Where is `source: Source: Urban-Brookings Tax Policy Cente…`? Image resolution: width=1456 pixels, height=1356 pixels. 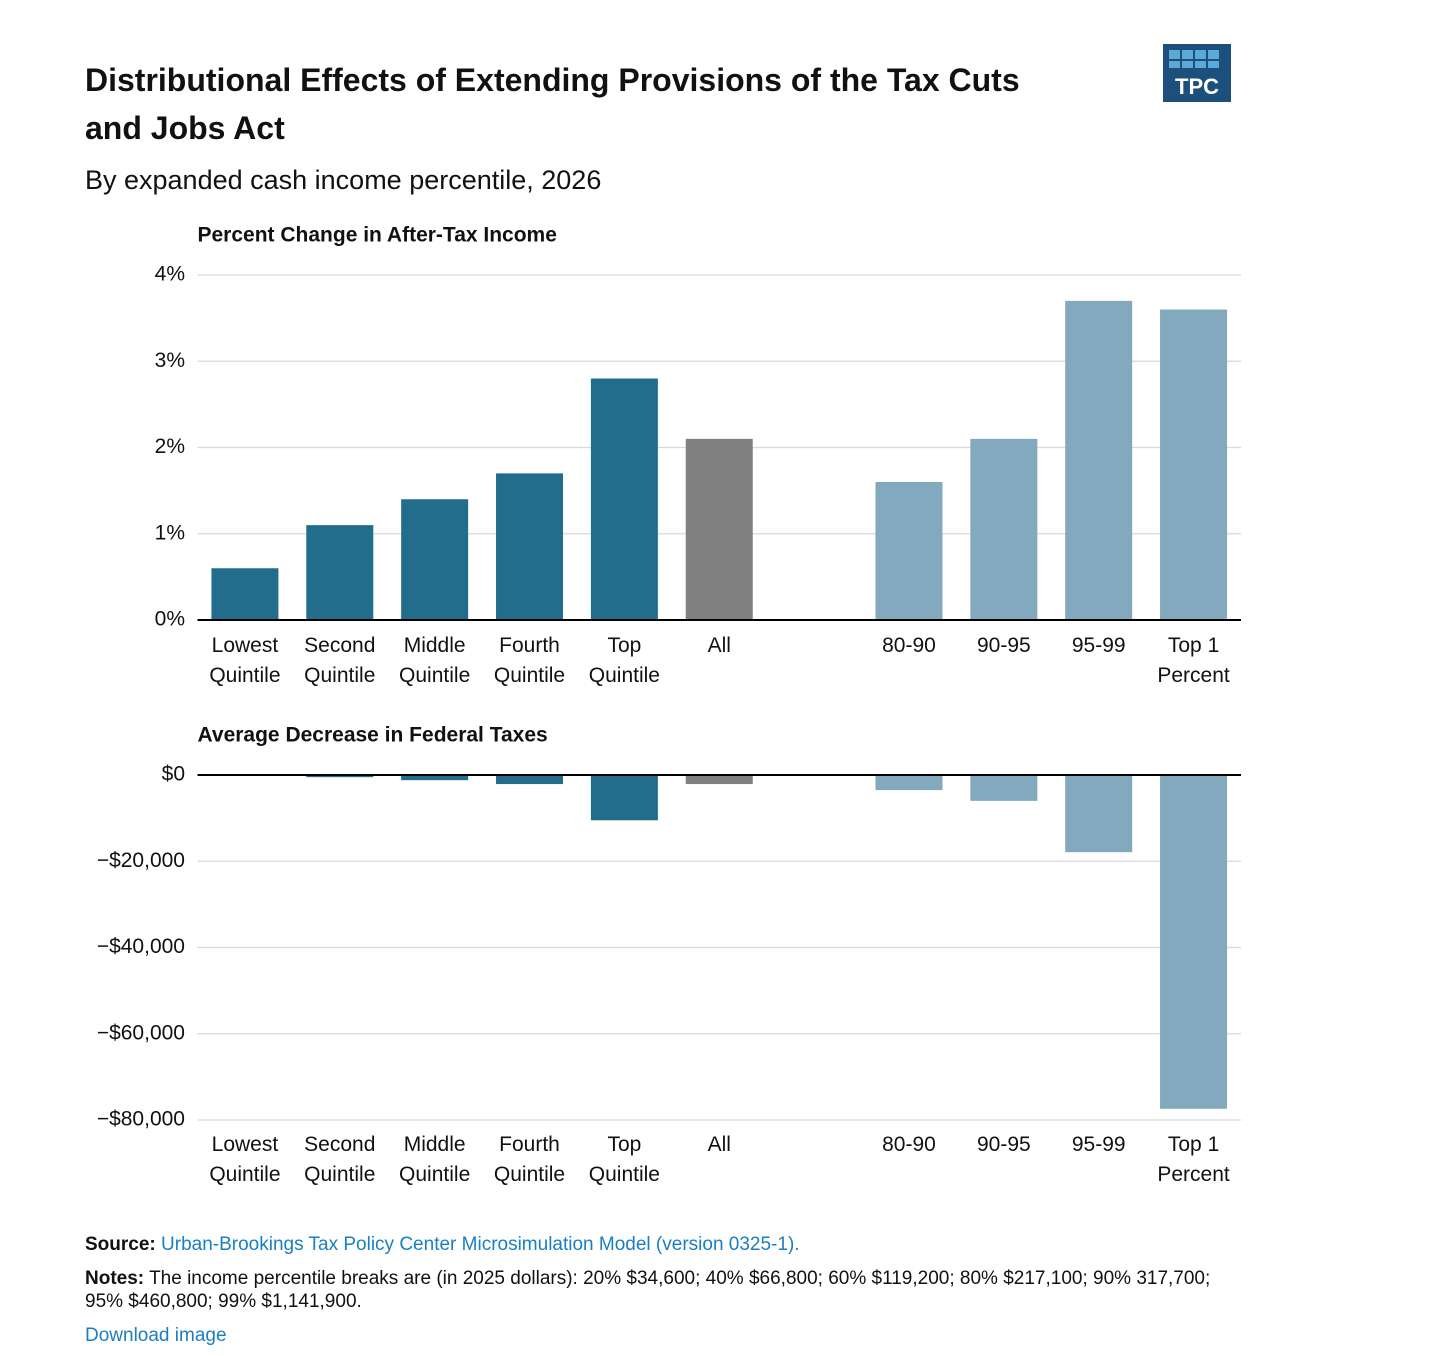 source: Source: Urban-Brookings Tax Policy Cente… is located at coordinates (442, 1244).